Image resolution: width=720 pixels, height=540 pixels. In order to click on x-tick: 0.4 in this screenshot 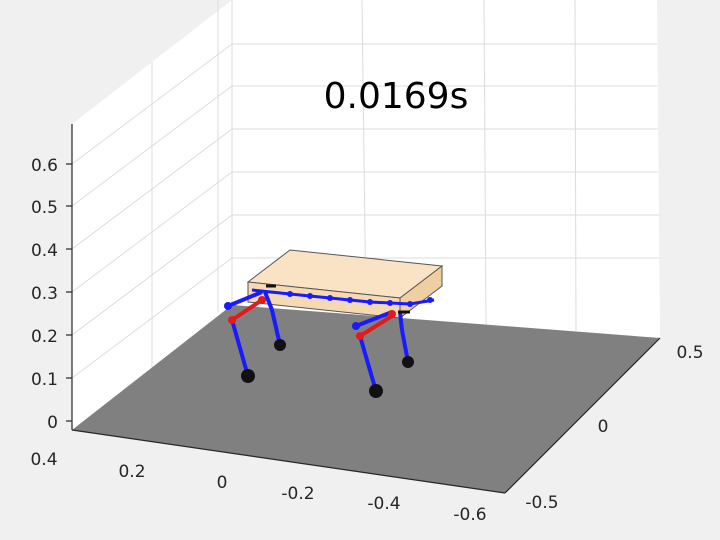, I will do `click(43, 460)`.